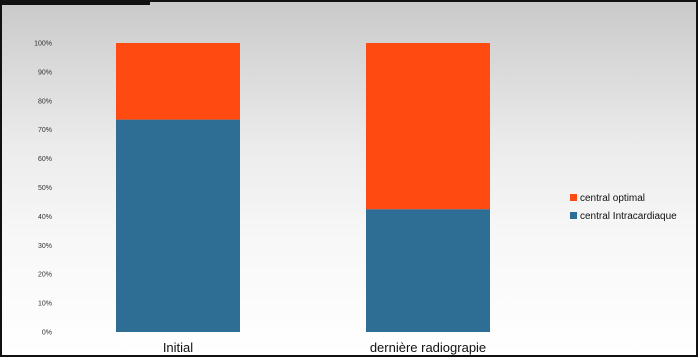 This screenshot has width=698, height=357. Describe the element at coordinates (45, 304) in the screenshot. I see `y-tick-label: 10%` at that location.